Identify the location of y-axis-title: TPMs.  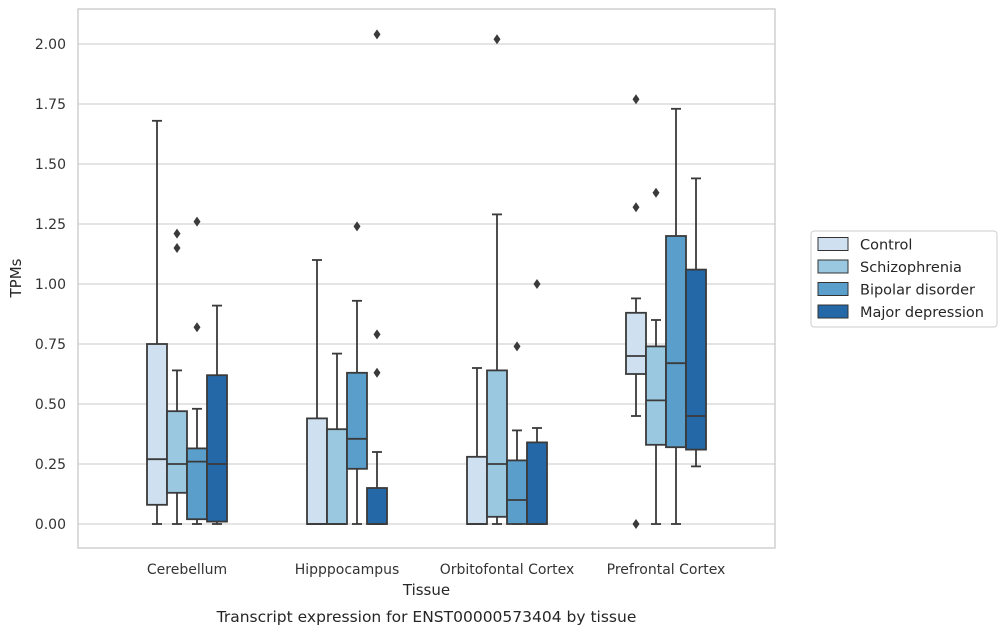
(16, 278).